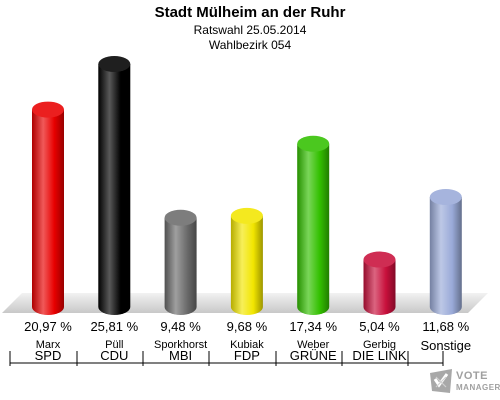 The height and width of the screenshot is (400, 500). I want to click on bar-mbi, so click(180, 262).